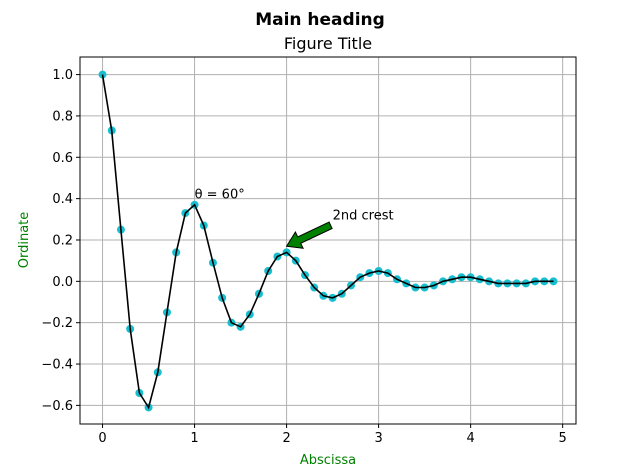  I want to click on y-tick-label: −0.2, so click(57, 323).